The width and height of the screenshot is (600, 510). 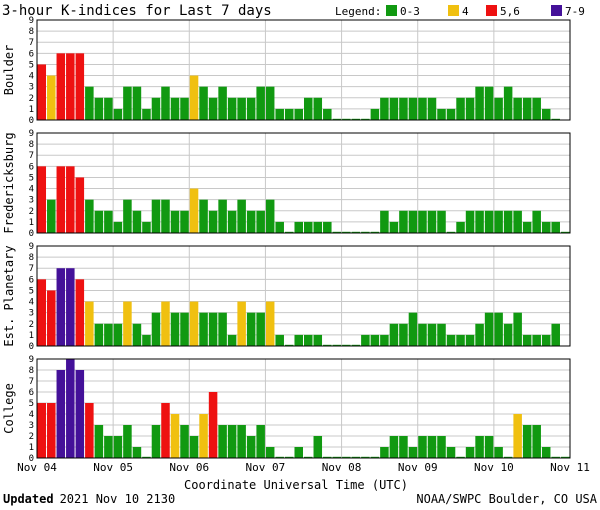 I want to click on y-tick-label: 9, so click(x=31, y=247).